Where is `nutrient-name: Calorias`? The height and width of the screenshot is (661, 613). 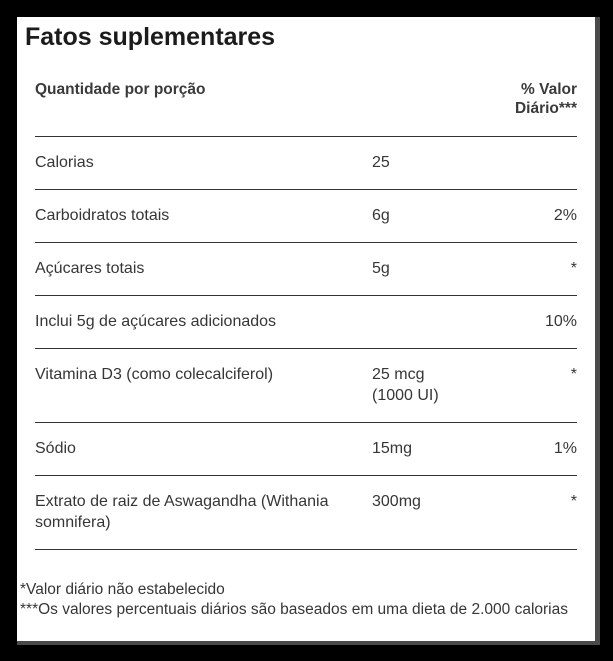 nutrient-name: Calorias is located at coordinates (64, 162).